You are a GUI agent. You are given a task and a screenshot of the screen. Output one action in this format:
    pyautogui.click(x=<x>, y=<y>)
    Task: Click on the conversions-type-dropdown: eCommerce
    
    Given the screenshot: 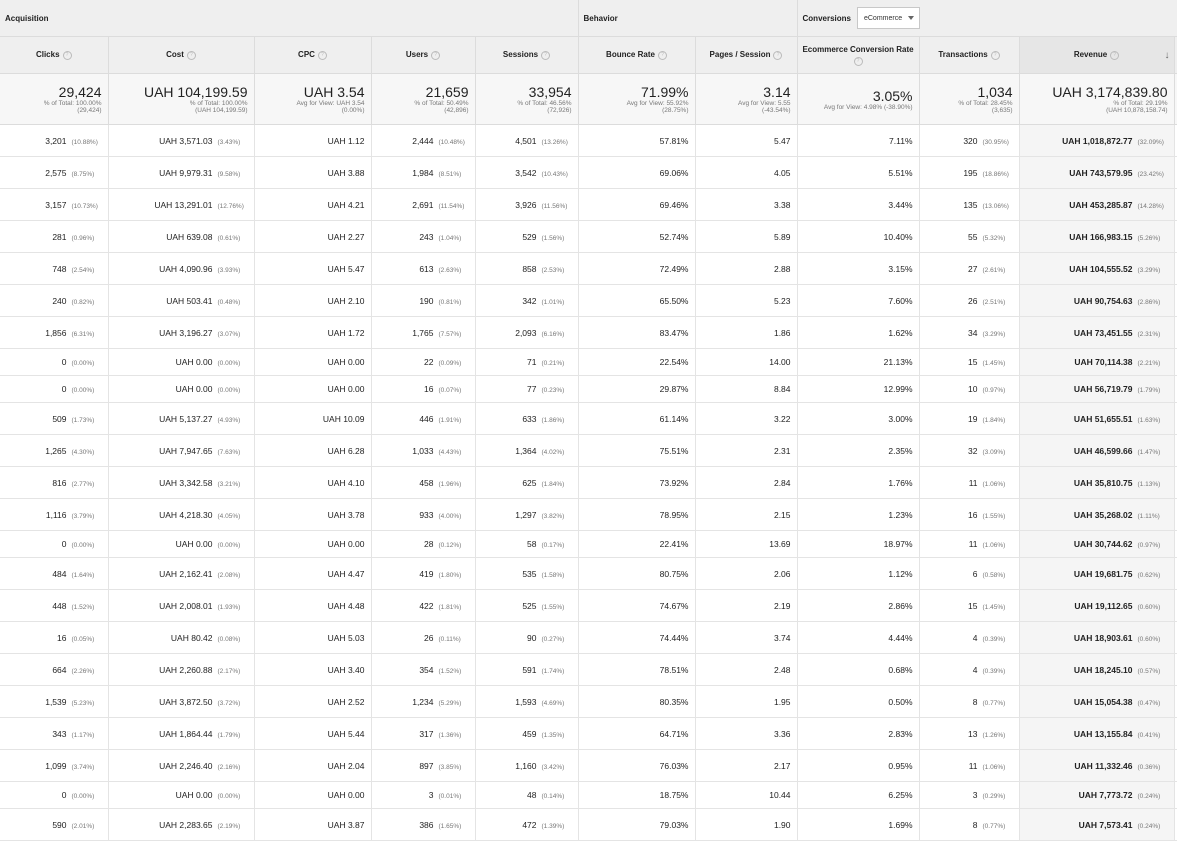 What is the action you would take?
    pyautogui.click(x=888, y=18)
    